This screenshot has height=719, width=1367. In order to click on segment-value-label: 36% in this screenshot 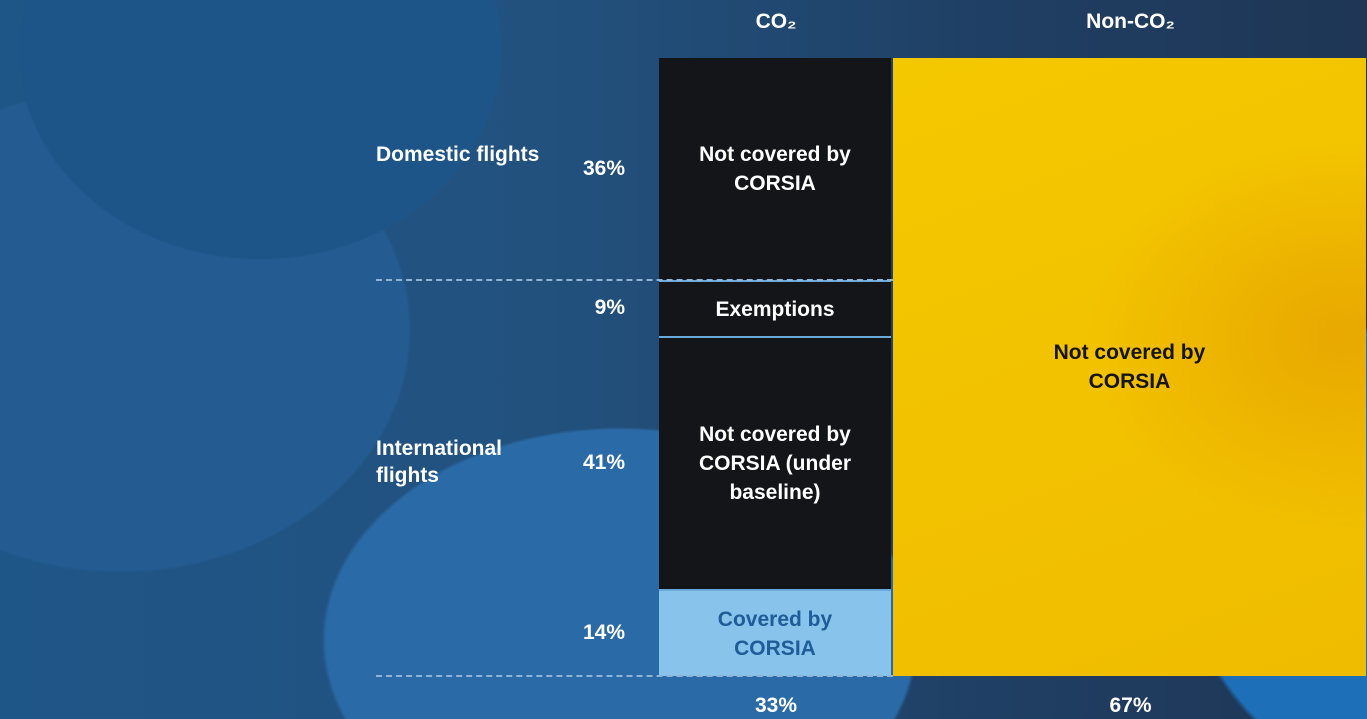, I will do `click(603, 169)`.